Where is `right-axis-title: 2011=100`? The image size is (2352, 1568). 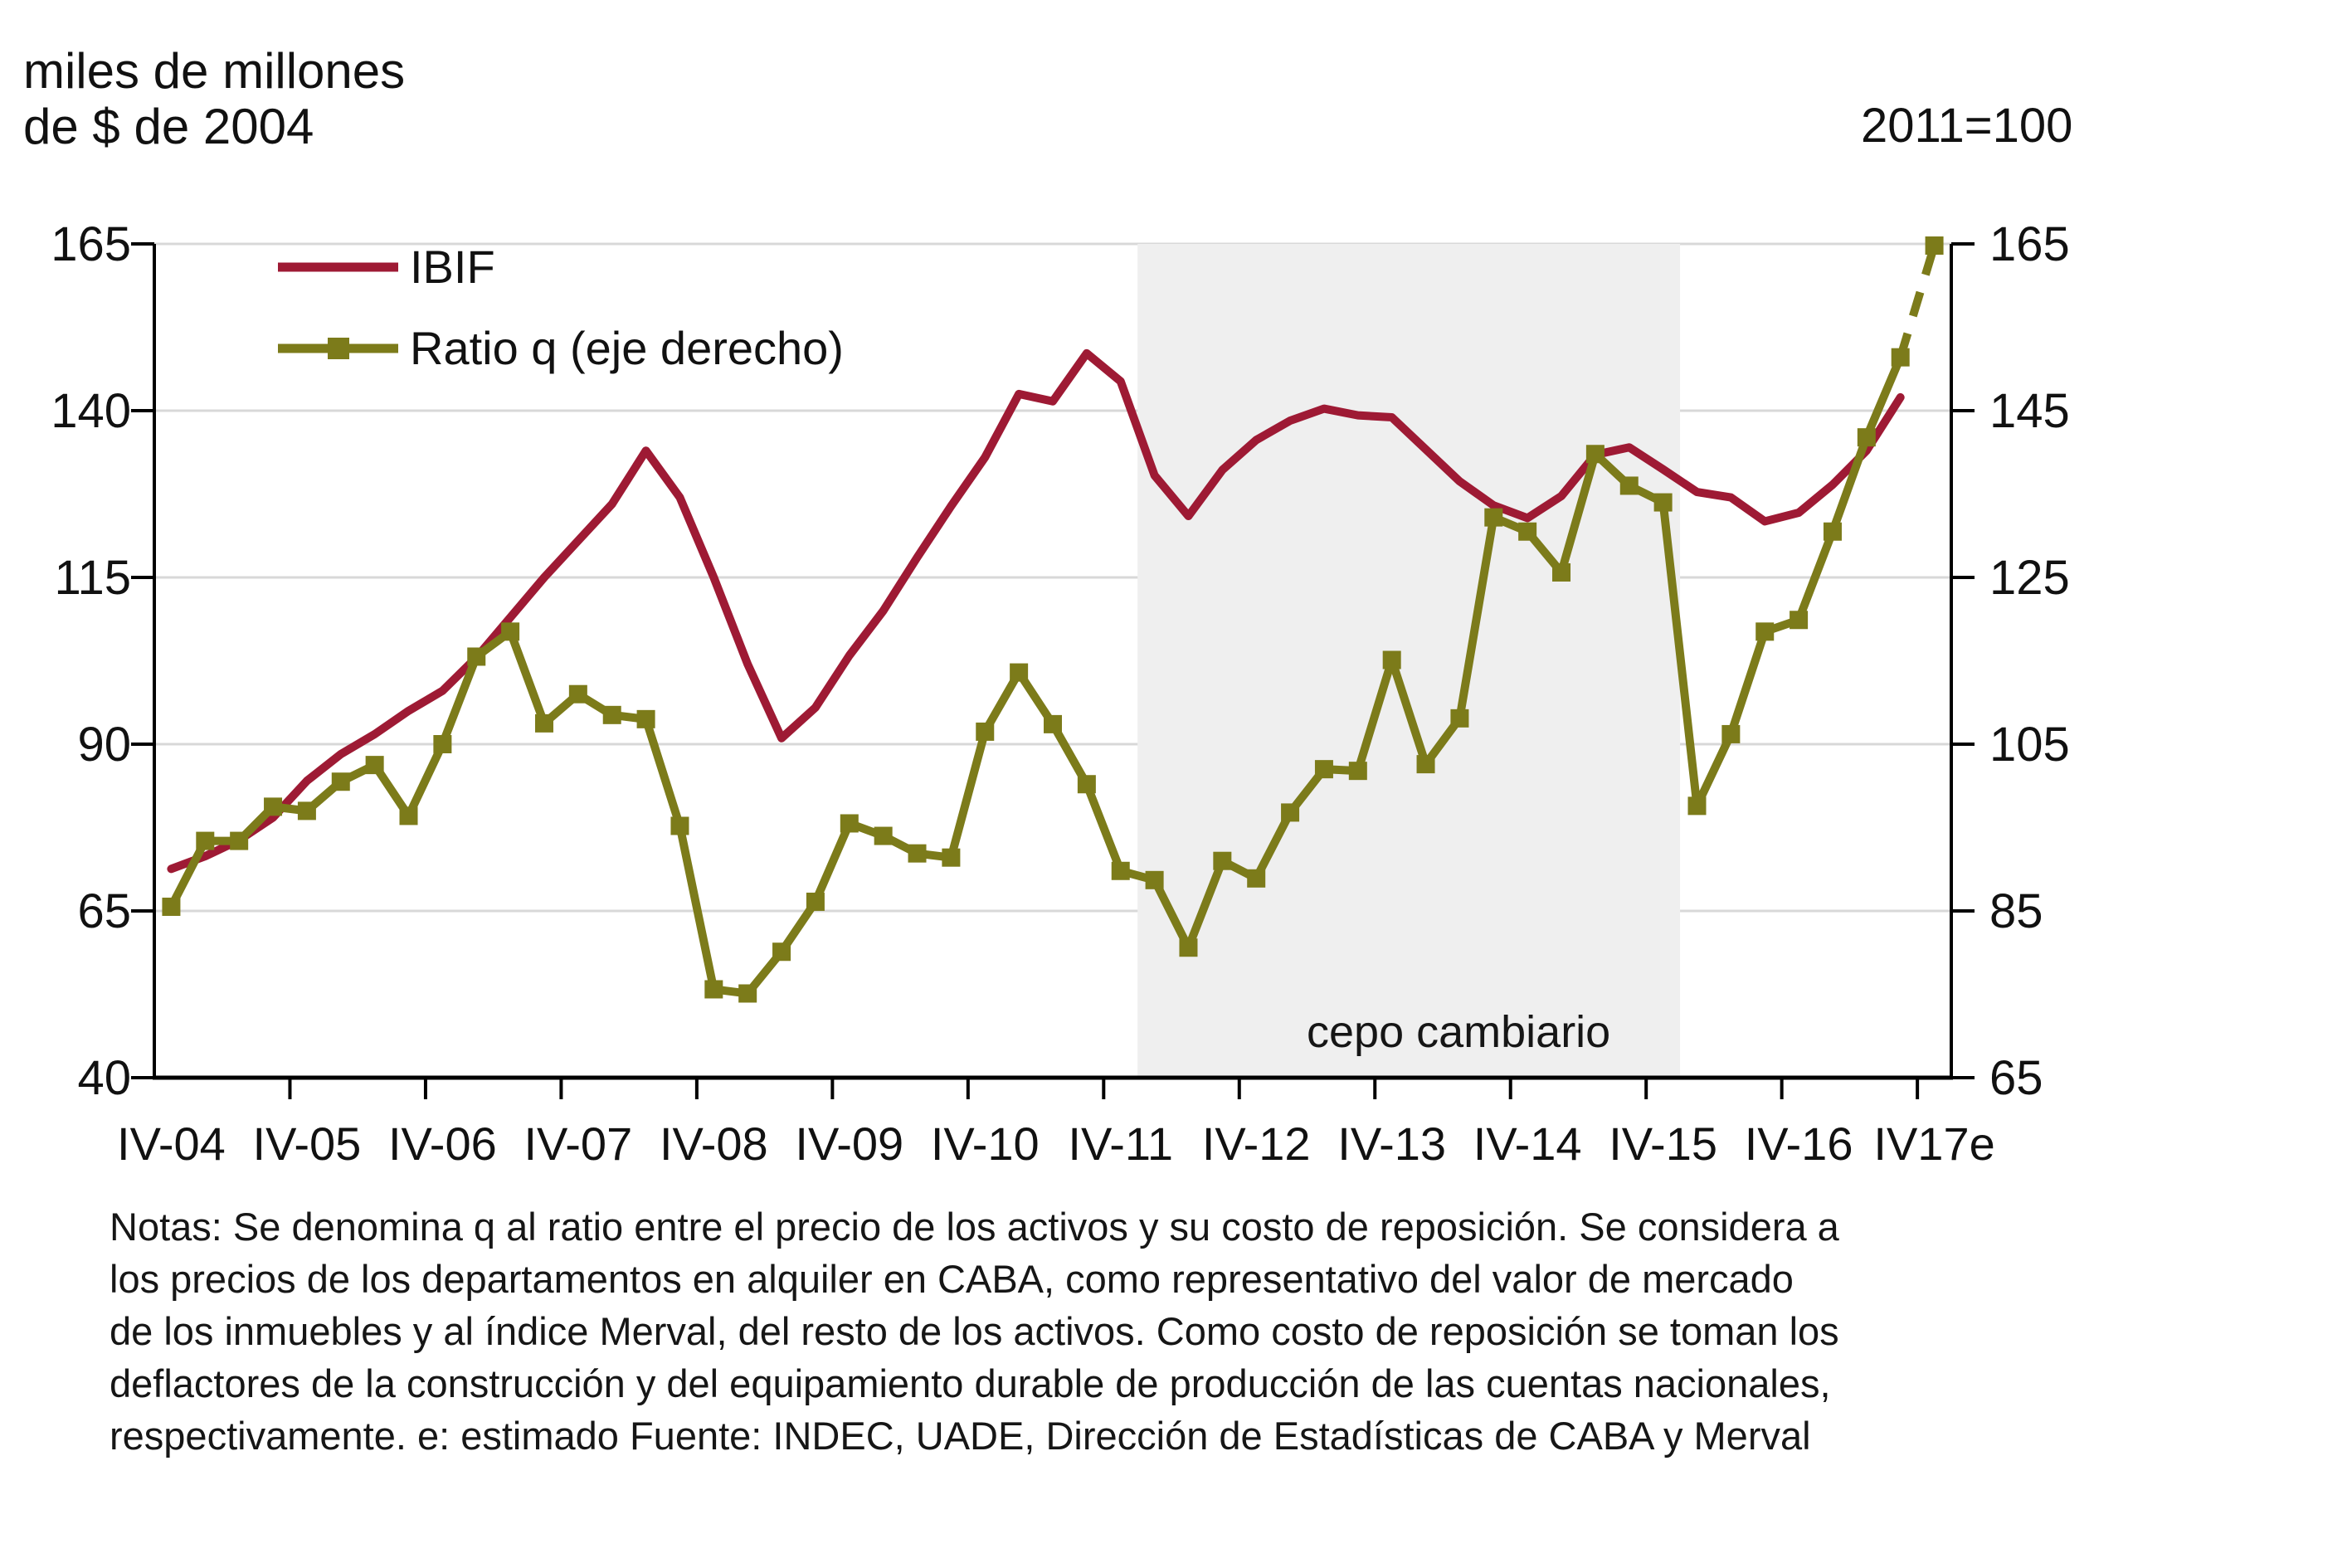 right-axis-title: 2011=100 is located at coordinates (1967, 126).